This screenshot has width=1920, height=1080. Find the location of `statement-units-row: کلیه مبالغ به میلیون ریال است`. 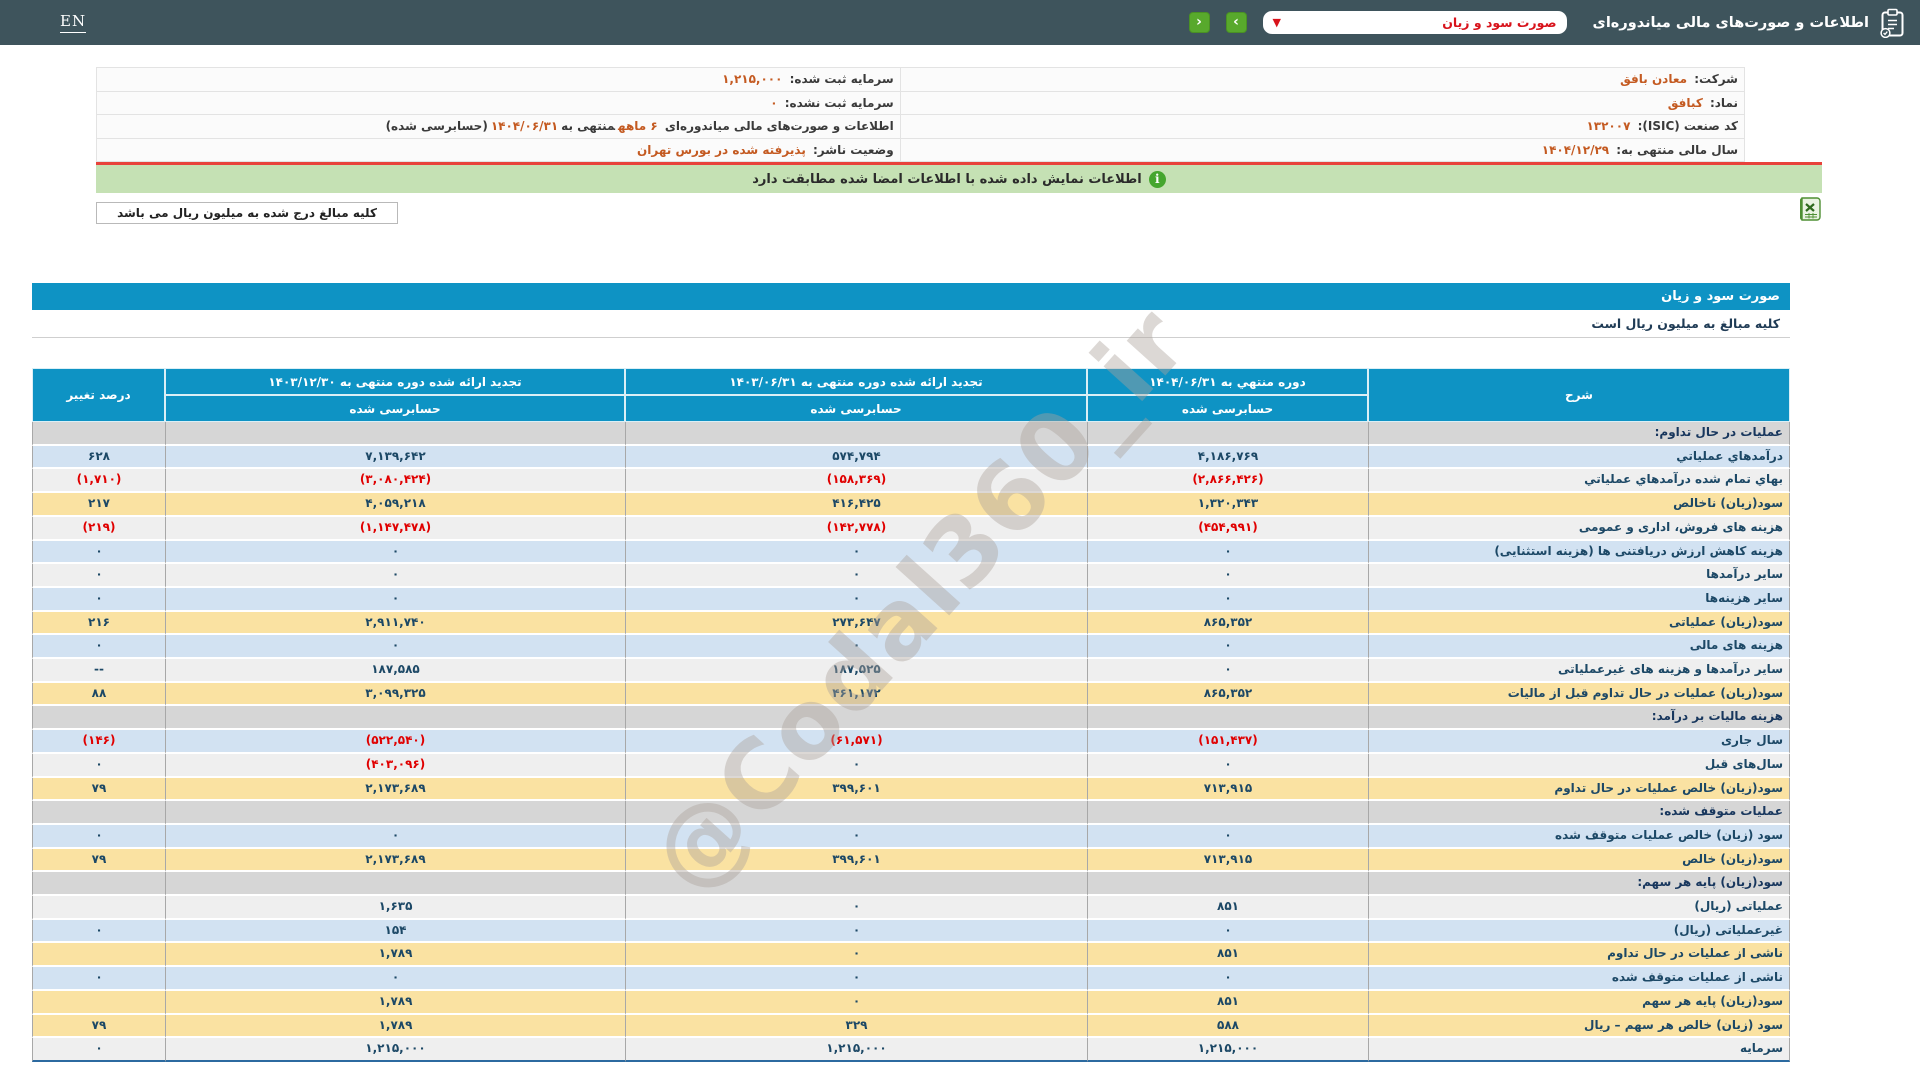

statement-units-row: کلیه مبالغ به میلیون ریال است is located at coordinates (911, 324).